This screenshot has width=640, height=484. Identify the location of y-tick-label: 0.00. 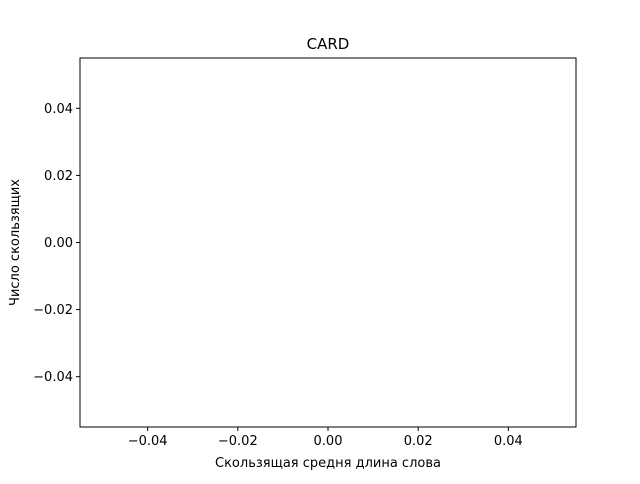
(58, 243).